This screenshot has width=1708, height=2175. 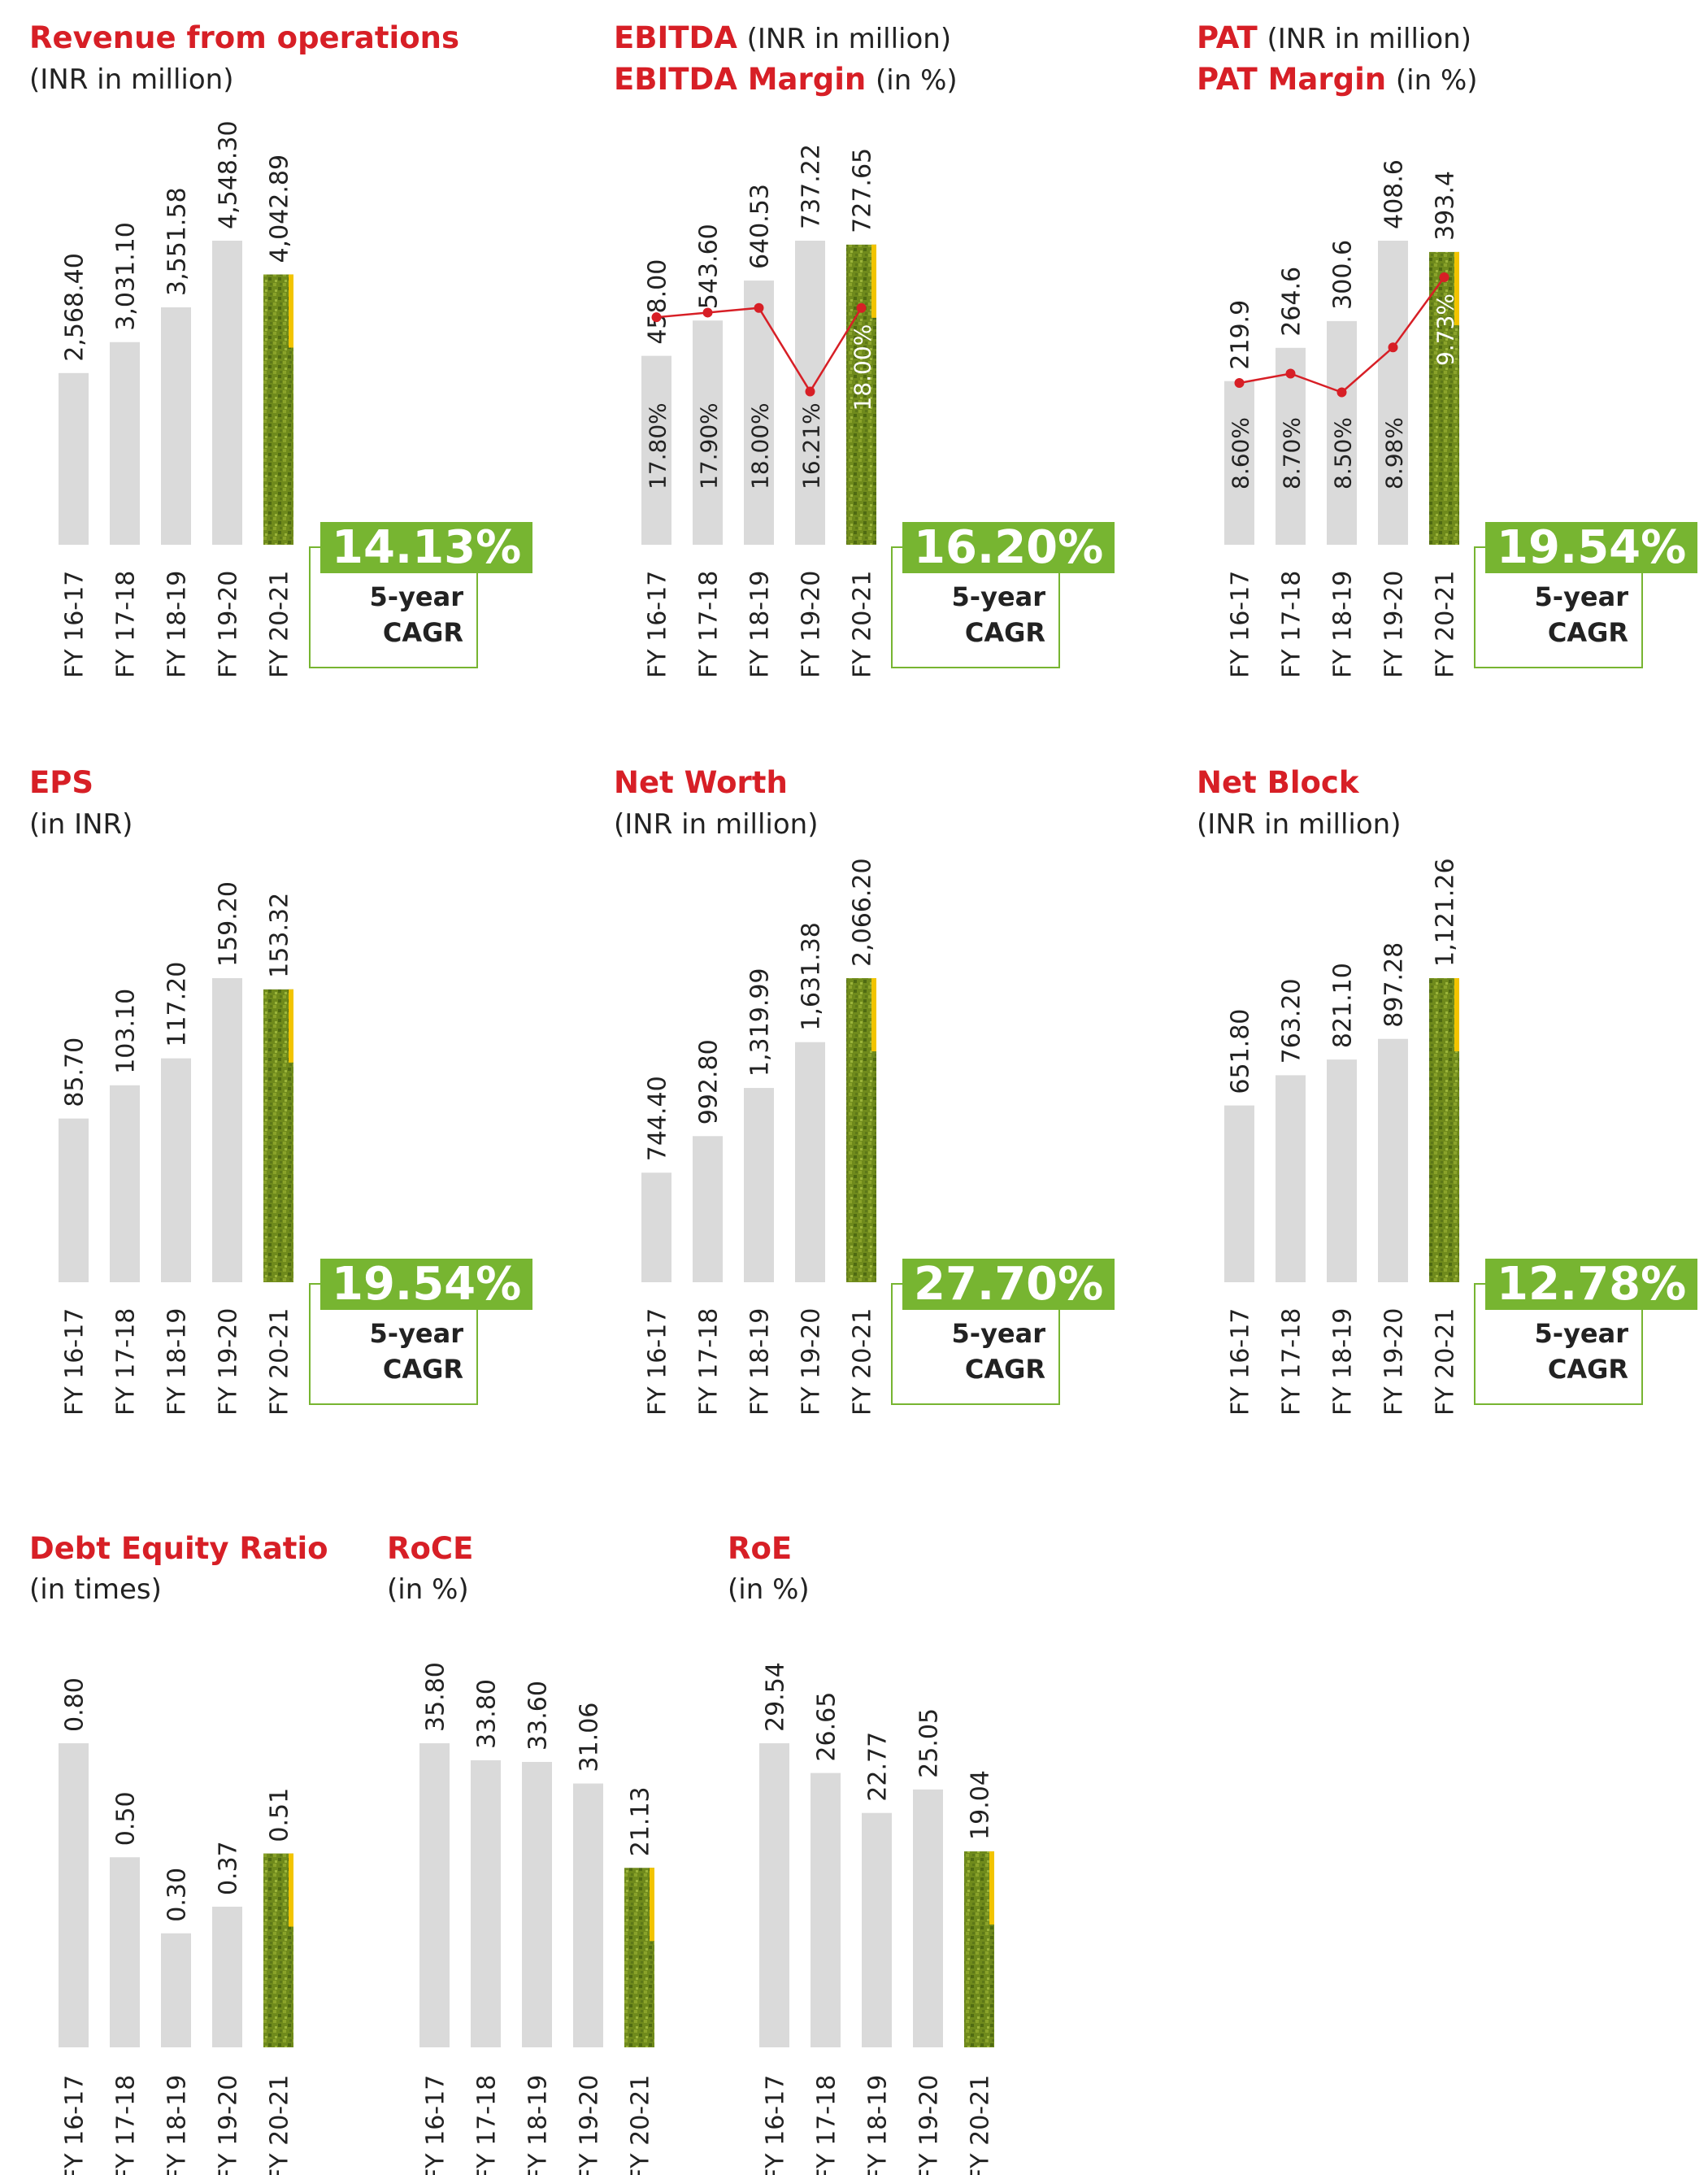 I want to click on cagr-box-ebitda: 16.20% 5-year CAGR, so click(x=1003, y=595).